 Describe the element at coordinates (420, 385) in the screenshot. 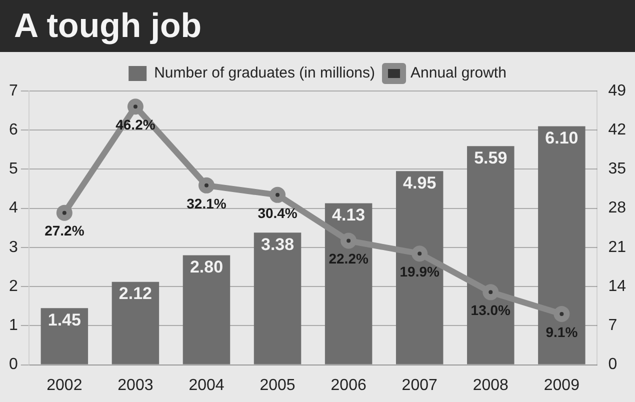

I see `x-tick-label: 2007` at that location.